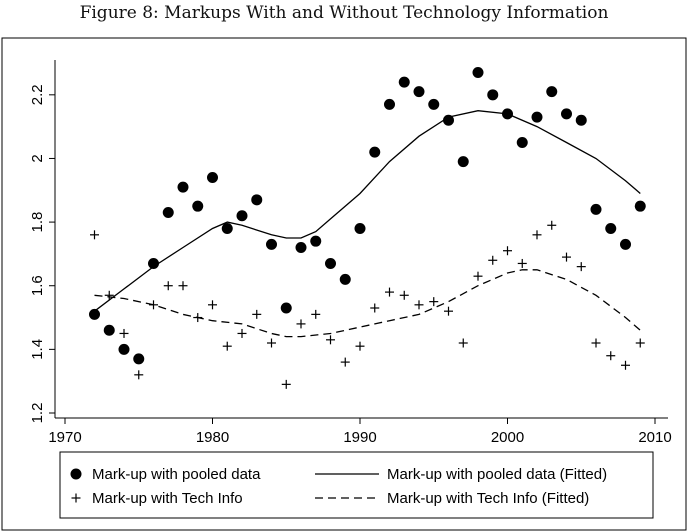 This screenshot has width=688, height=532. Describe the element at coordinates (367, 303) in the screenshot. I see `fitted-line-tech-info` at that location.